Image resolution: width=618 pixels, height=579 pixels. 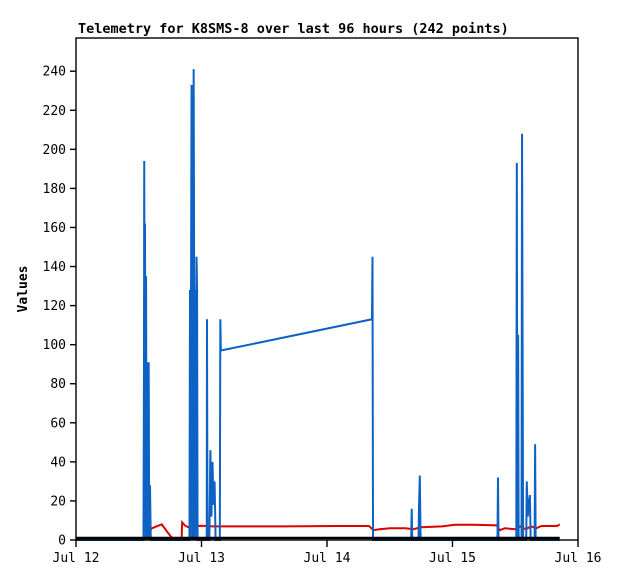 What do you see at coordinates (54, 150) in the screenshot?
I see `y-tick-label: 200` at bounding box center [54, 150].